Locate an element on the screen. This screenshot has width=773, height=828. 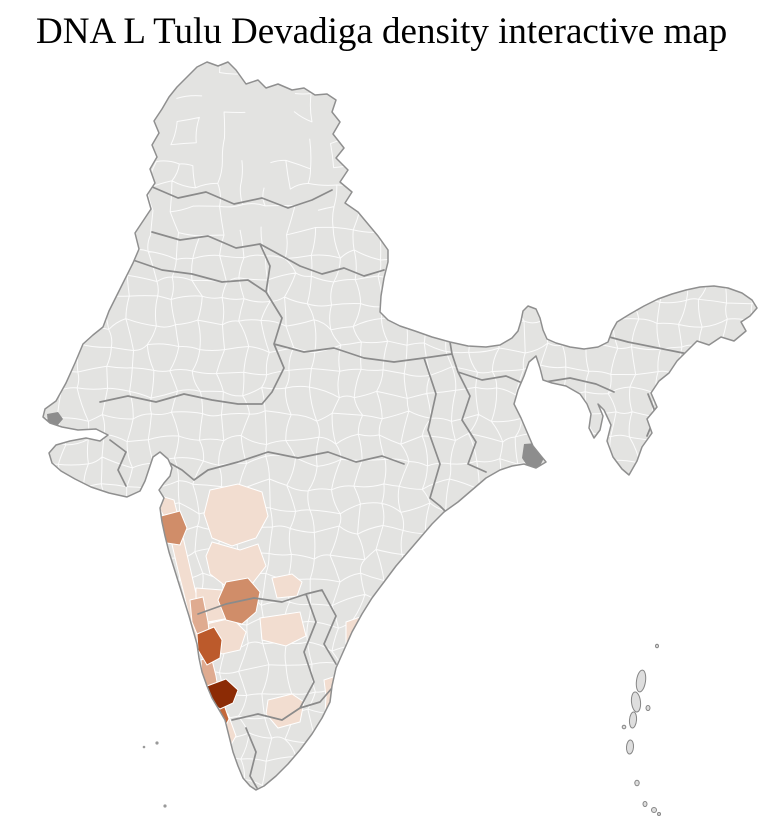
andaman-nicobar-islands is located at coordinates (641, 729).